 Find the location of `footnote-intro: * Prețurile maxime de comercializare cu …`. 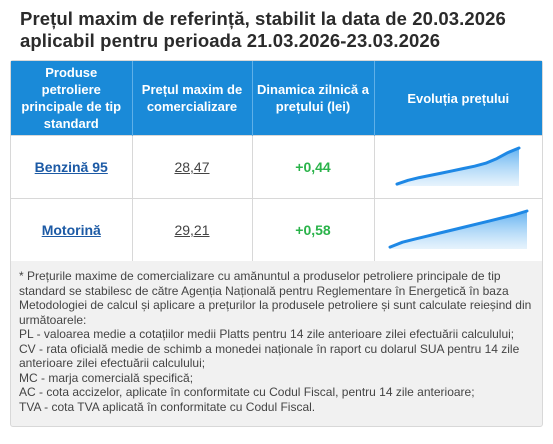

footnote-intro: * Prețurile maxime de comercializare cu … is located at coordinates (275, 298).